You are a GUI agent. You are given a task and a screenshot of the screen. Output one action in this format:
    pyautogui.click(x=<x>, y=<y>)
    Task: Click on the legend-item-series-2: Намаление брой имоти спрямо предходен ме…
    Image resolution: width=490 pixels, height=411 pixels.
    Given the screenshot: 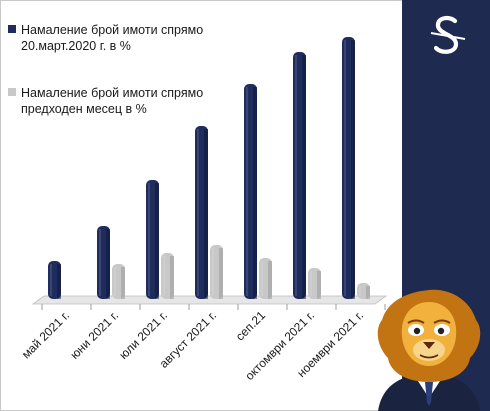 What is the action you would take?
    pyautogui.click(x=134, y=101)
    